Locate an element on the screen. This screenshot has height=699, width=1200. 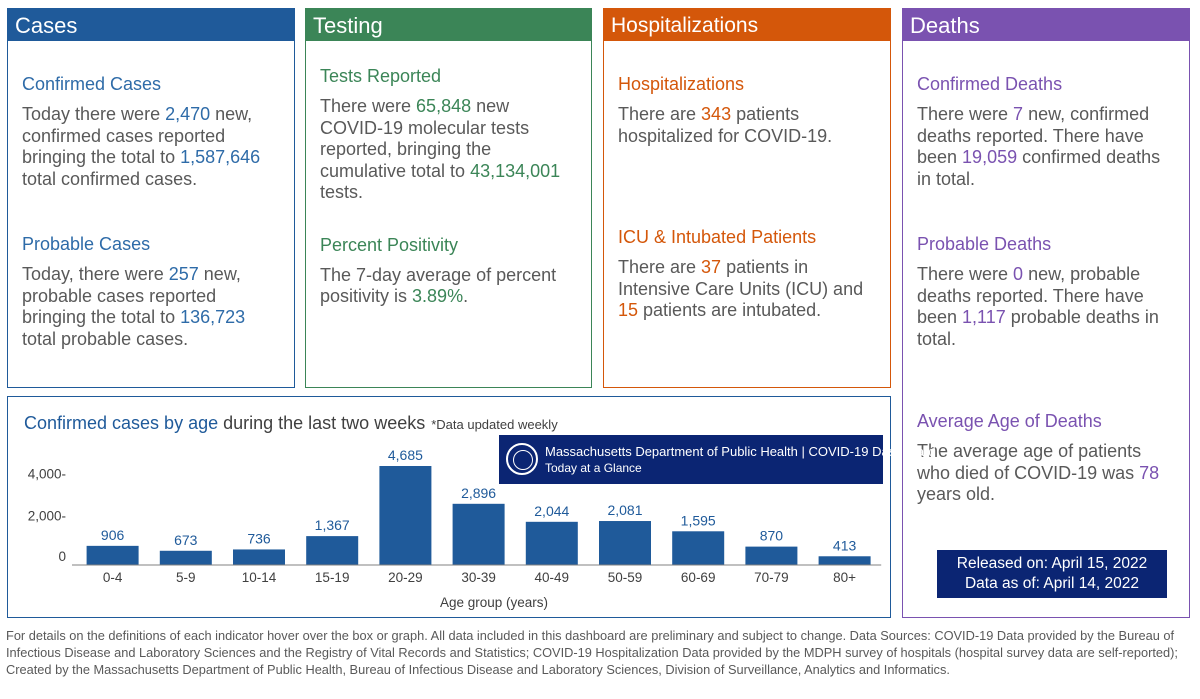
deaths-header: Deaths is located at coordinates (1046, 25).